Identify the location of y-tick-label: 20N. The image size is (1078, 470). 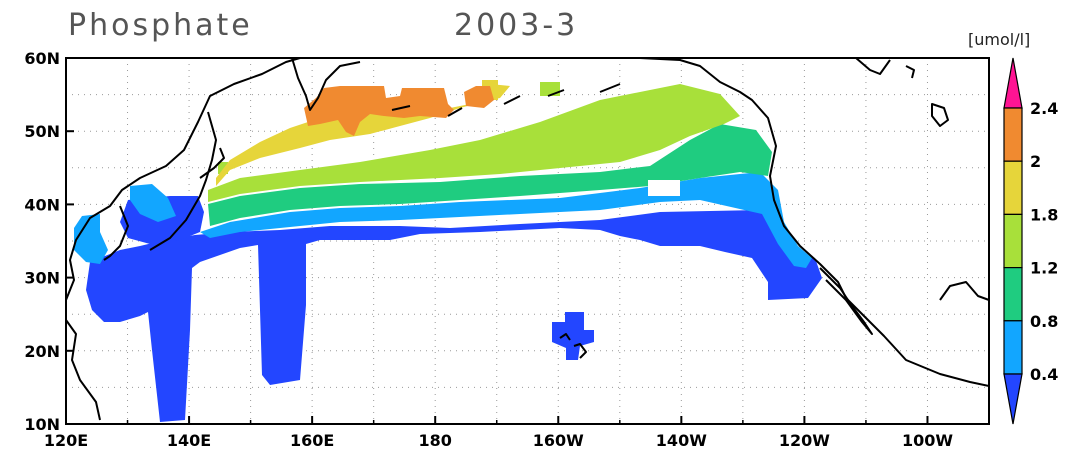
(42, 351).